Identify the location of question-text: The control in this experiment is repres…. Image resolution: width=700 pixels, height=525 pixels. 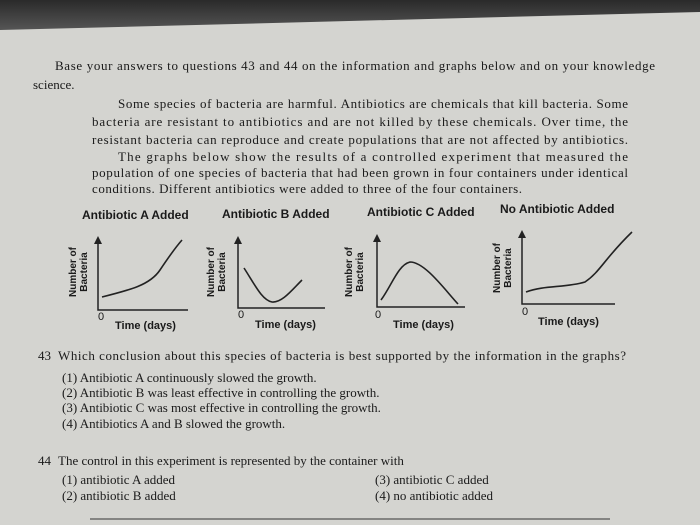
(231, 460).